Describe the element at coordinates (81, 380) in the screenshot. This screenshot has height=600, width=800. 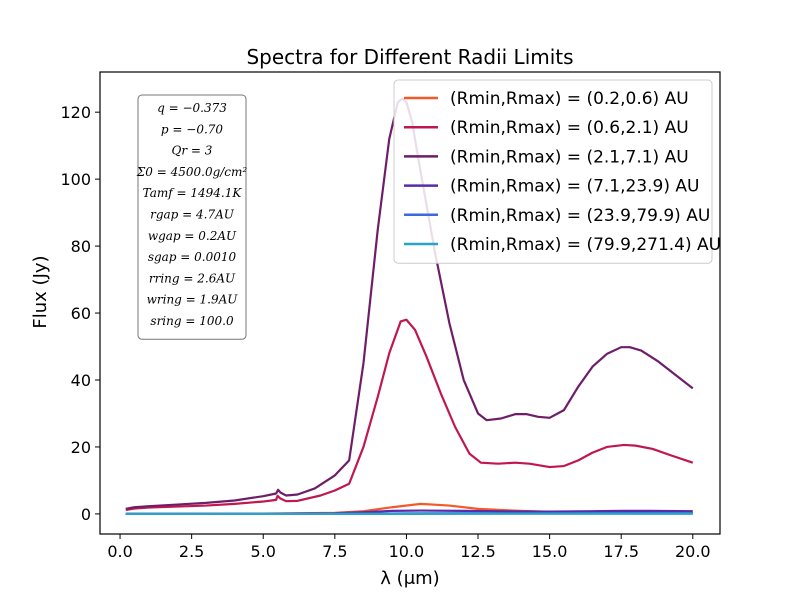
I see `y-tick-label: 40` at that location.